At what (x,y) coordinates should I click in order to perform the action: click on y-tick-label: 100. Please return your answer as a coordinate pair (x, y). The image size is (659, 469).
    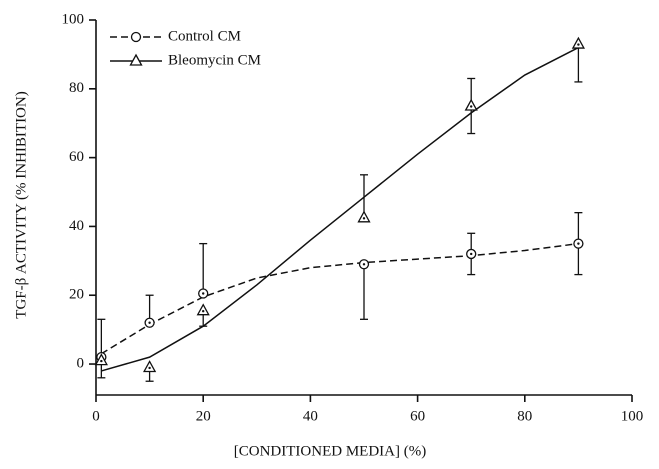
    Looking at the image, I should click on (73, 19).